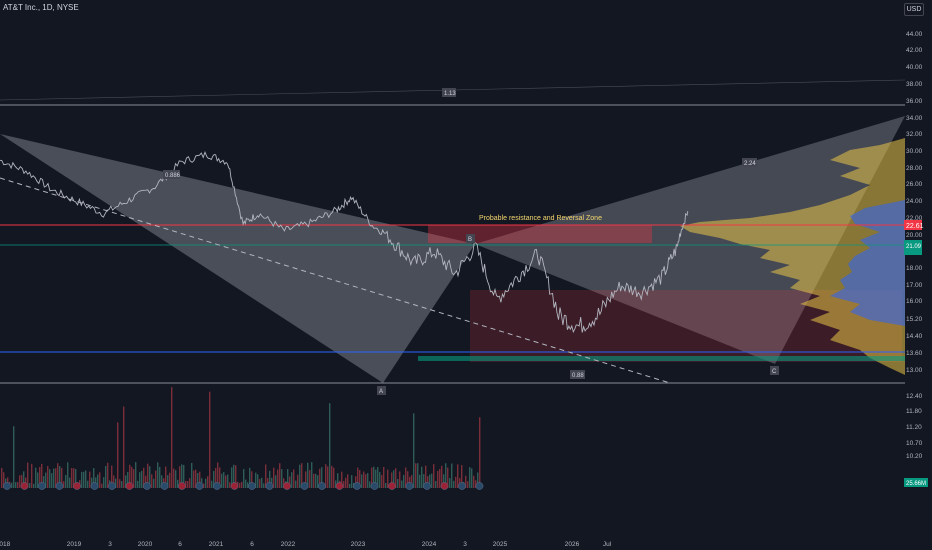 This screenshot has width=932, height=550. I want to click on price-tick-label: 38.00, so click(914, 84).